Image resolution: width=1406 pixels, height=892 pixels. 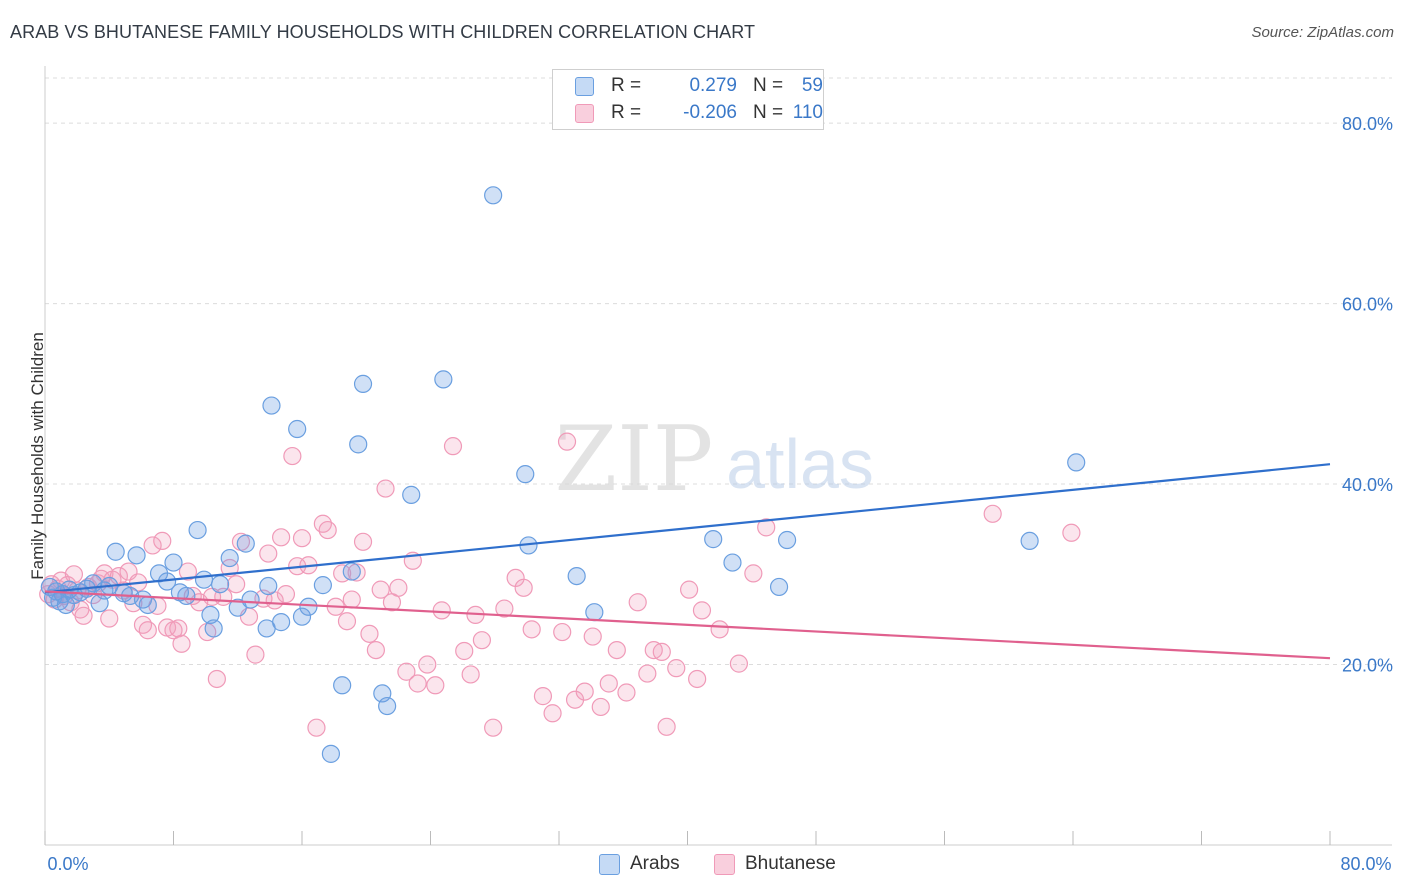 What do you see at coordinates (1322, 32) in the screenshot?
I see `source-label: Source: ZipAtlas.com` at bounding box center [1322, 32].